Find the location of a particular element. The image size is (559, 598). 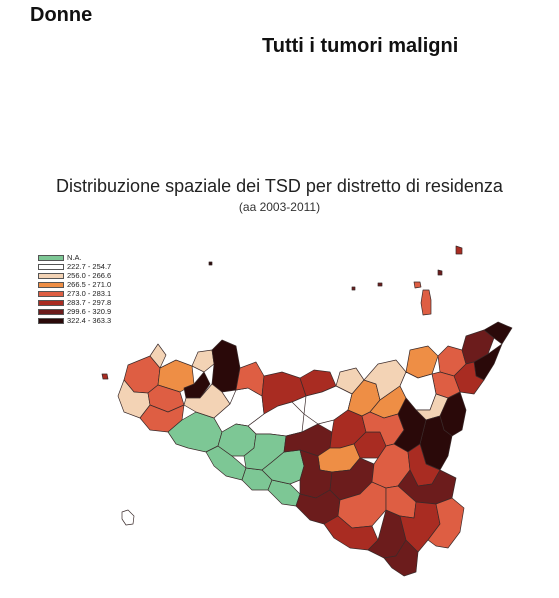

legend-item-1: 222.7 - 254.7 is located at coordinates (74, 266).